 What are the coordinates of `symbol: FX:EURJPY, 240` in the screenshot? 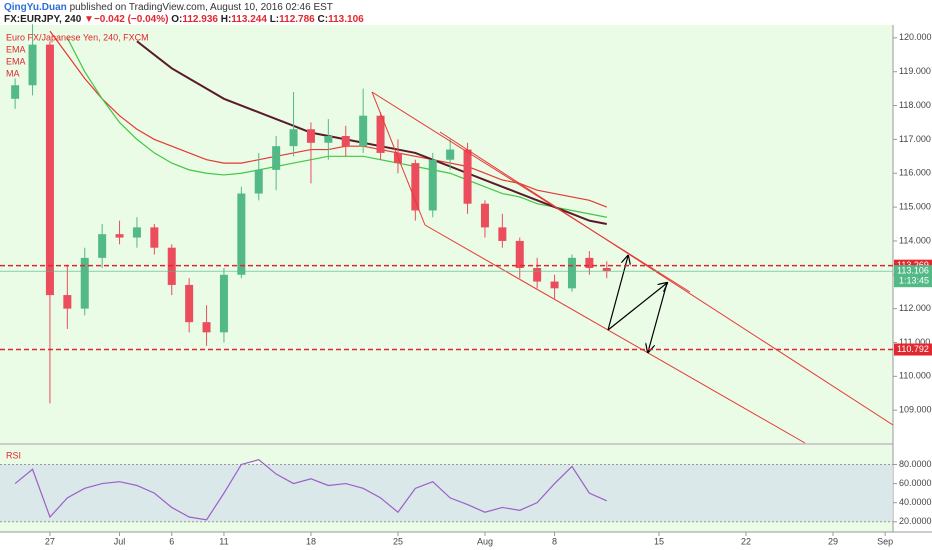 It's located at (43, 19).